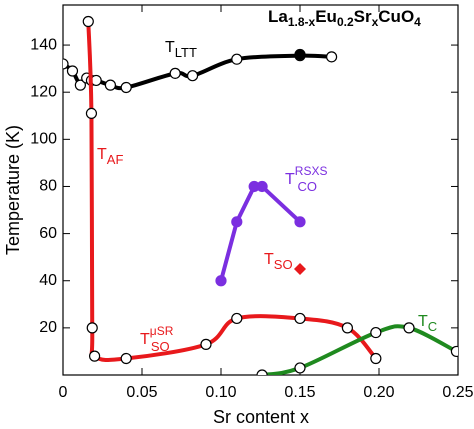 The width and height of the screenshot is (474, 429). I want to click on title-part: 4, so click(417, 22).